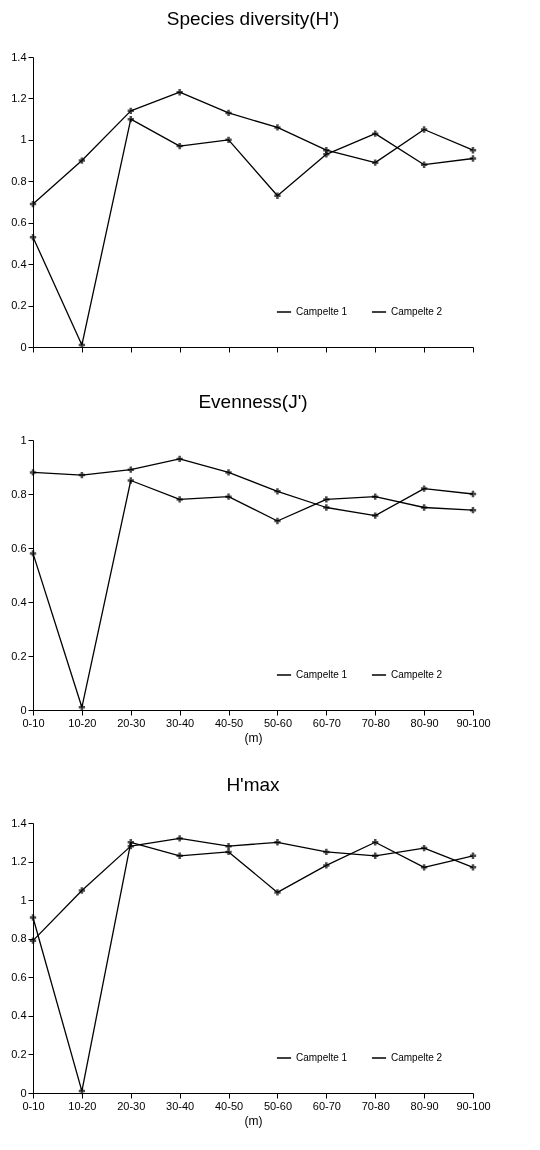 This screenshot has width=540, height=1150. What do you see at coordinates (253, 18) in the screenshot?
I see `chart-title: Species diversity(H')` at bounding box center [253, 18].